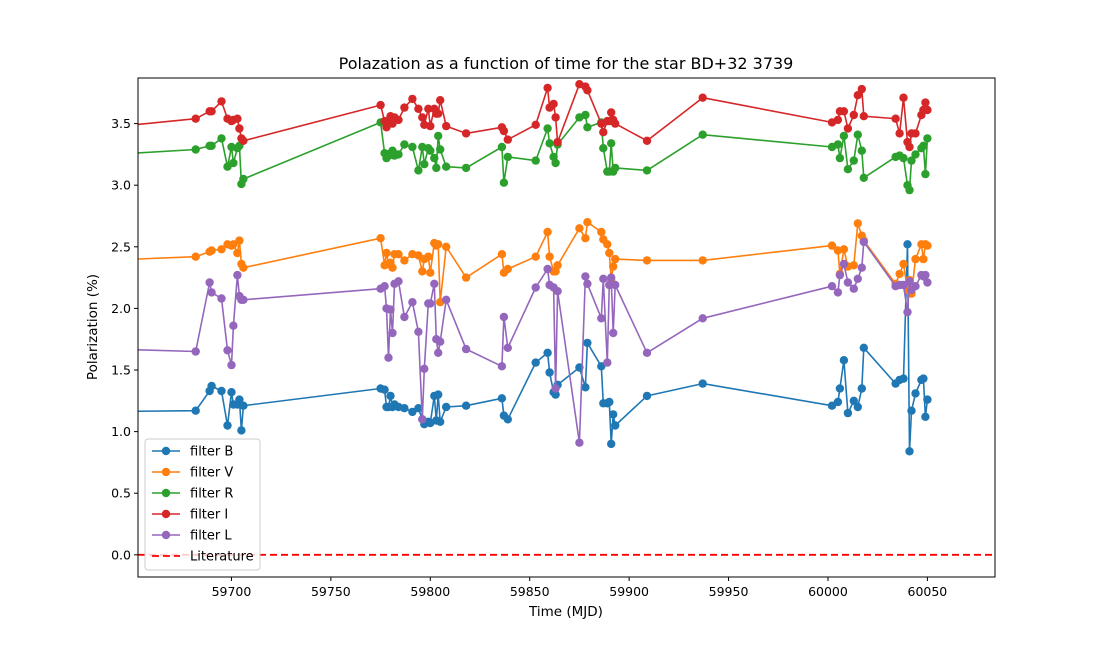 The width and height of the screenshot is (1105, 648). Describe the element at coordinates (211, 452) in the screenshot. I see `legend-label: filter B` at that location.